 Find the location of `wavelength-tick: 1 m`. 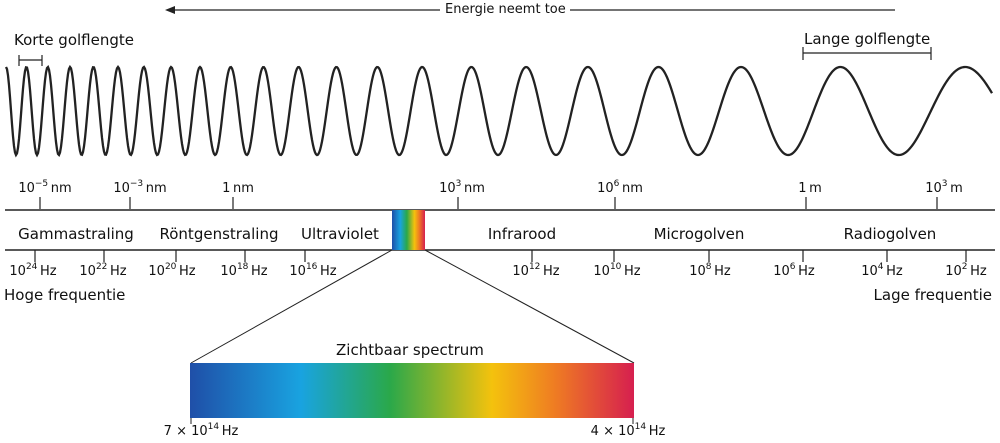

wavelength-tick: 1 m is located at coordinates (810, 188).